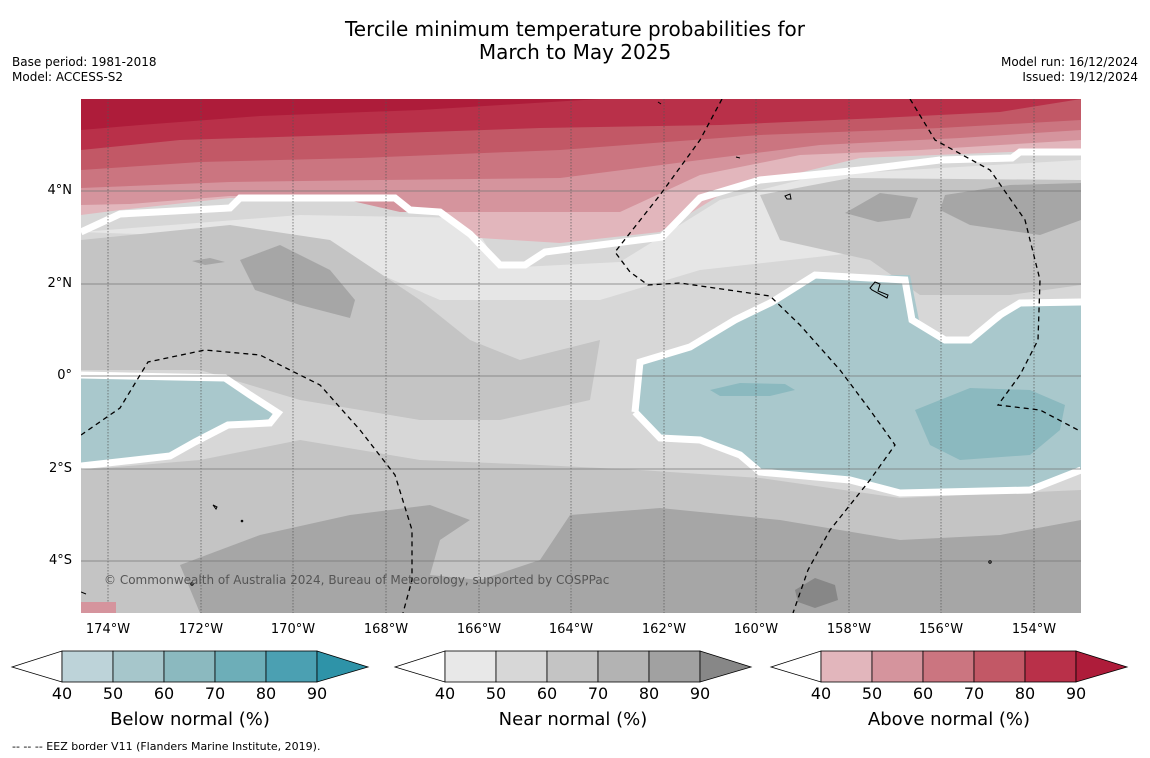 This screenshot has height=758, width=1150. I want to click on colorbar-label-near-normal: Near normal (%), so click(573, 719).